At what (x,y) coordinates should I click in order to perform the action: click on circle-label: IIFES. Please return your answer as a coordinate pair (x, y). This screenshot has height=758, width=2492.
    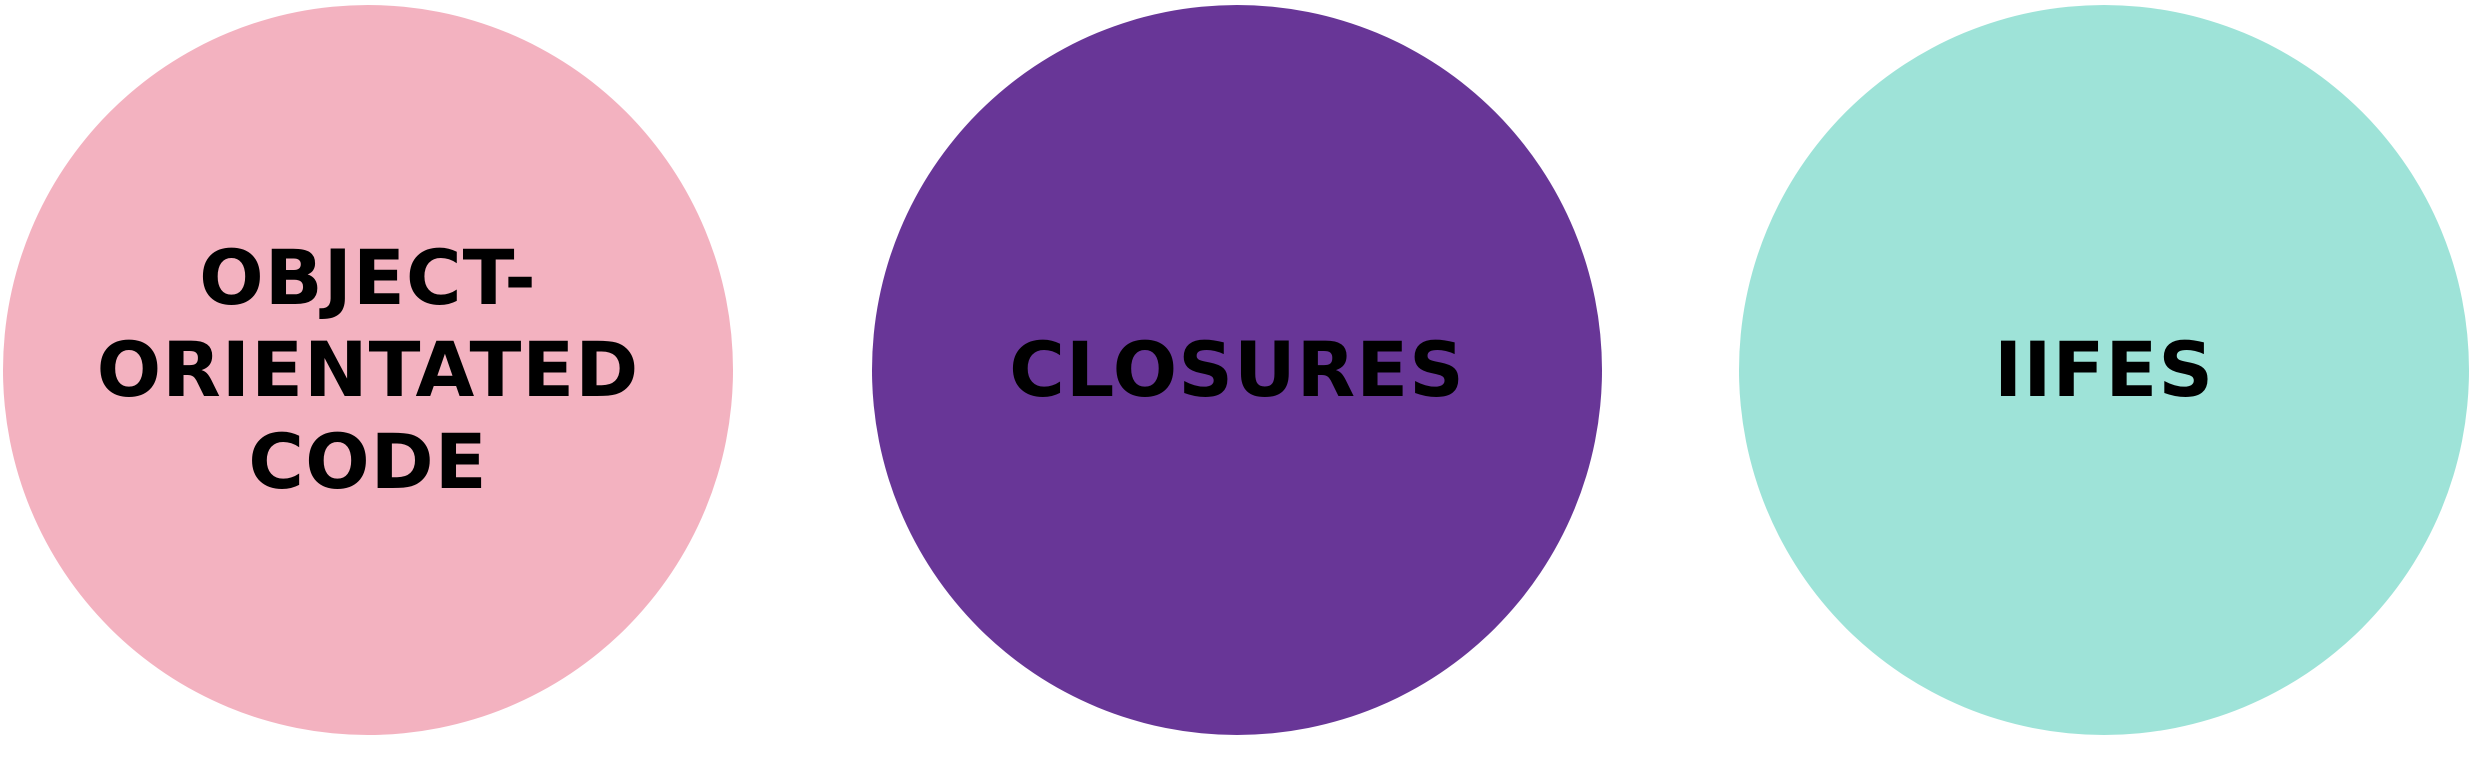
    Looking at the image, I should click on (2104, 370).